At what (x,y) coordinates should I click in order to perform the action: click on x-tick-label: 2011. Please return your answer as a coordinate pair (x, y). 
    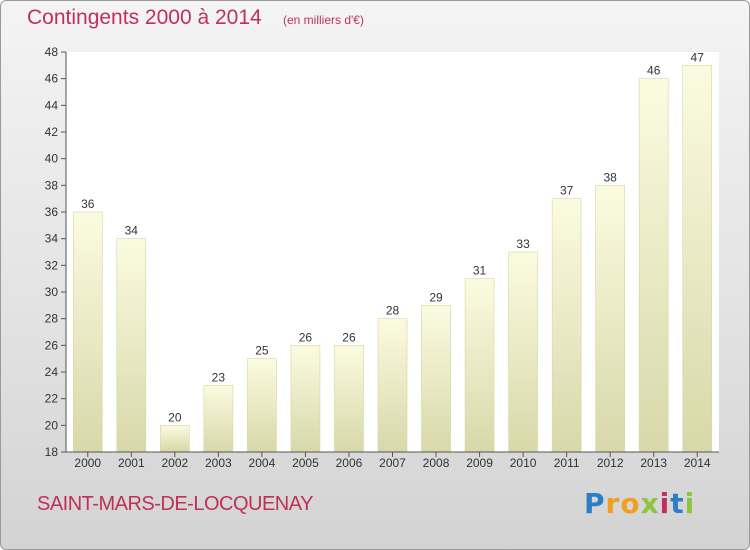
    Looking at the image, I should click on (567, 463).